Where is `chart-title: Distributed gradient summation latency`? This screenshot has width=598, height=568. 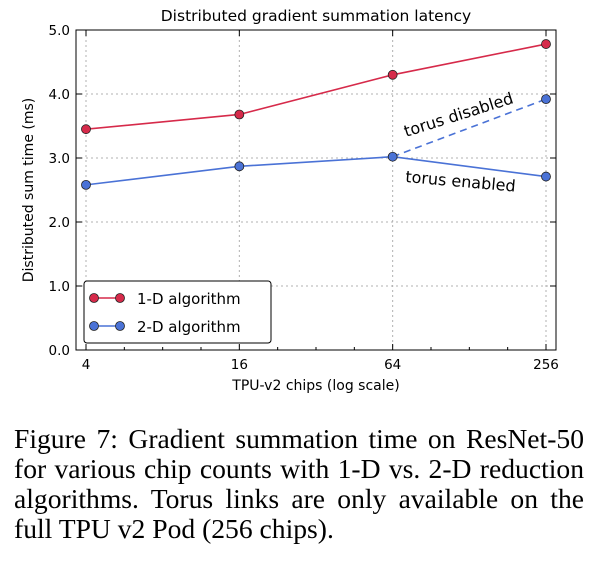 chart-title: Distributed gradient summation latency is located at coordinates (316, 16).